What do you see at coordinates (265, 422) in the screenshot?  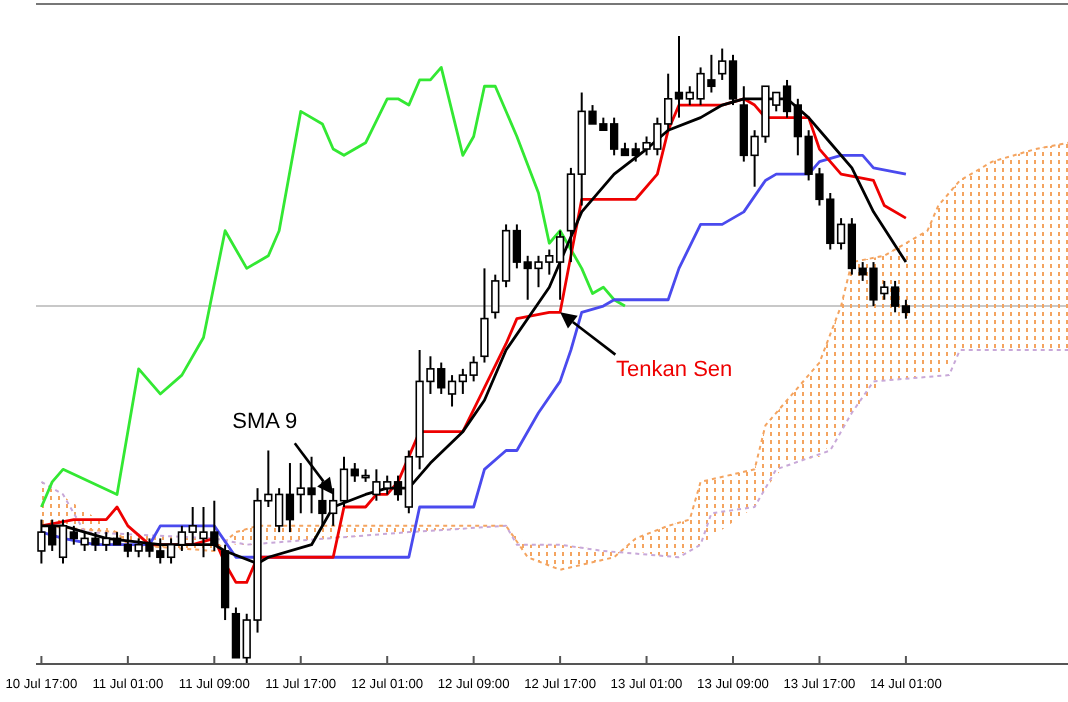 I see `annotation: SMA 9` at bounding box center [265, 422].